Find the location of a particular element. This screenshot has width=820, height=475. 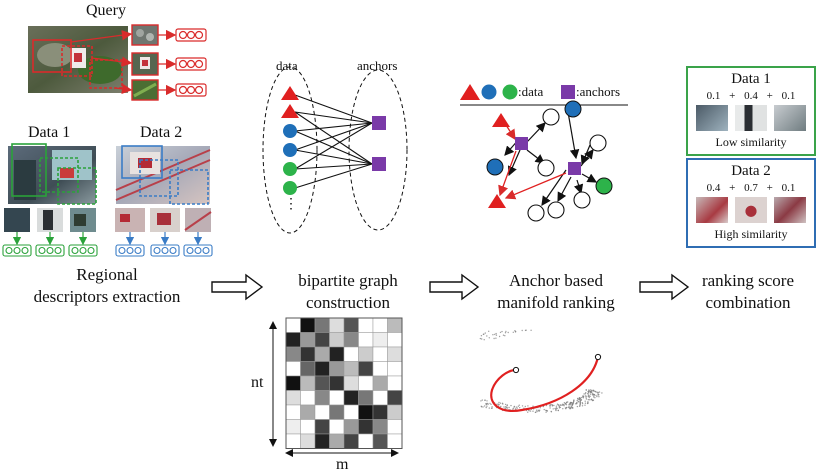

stage-ranking-line-1: Anchor based is located at coordinates (556, 280).